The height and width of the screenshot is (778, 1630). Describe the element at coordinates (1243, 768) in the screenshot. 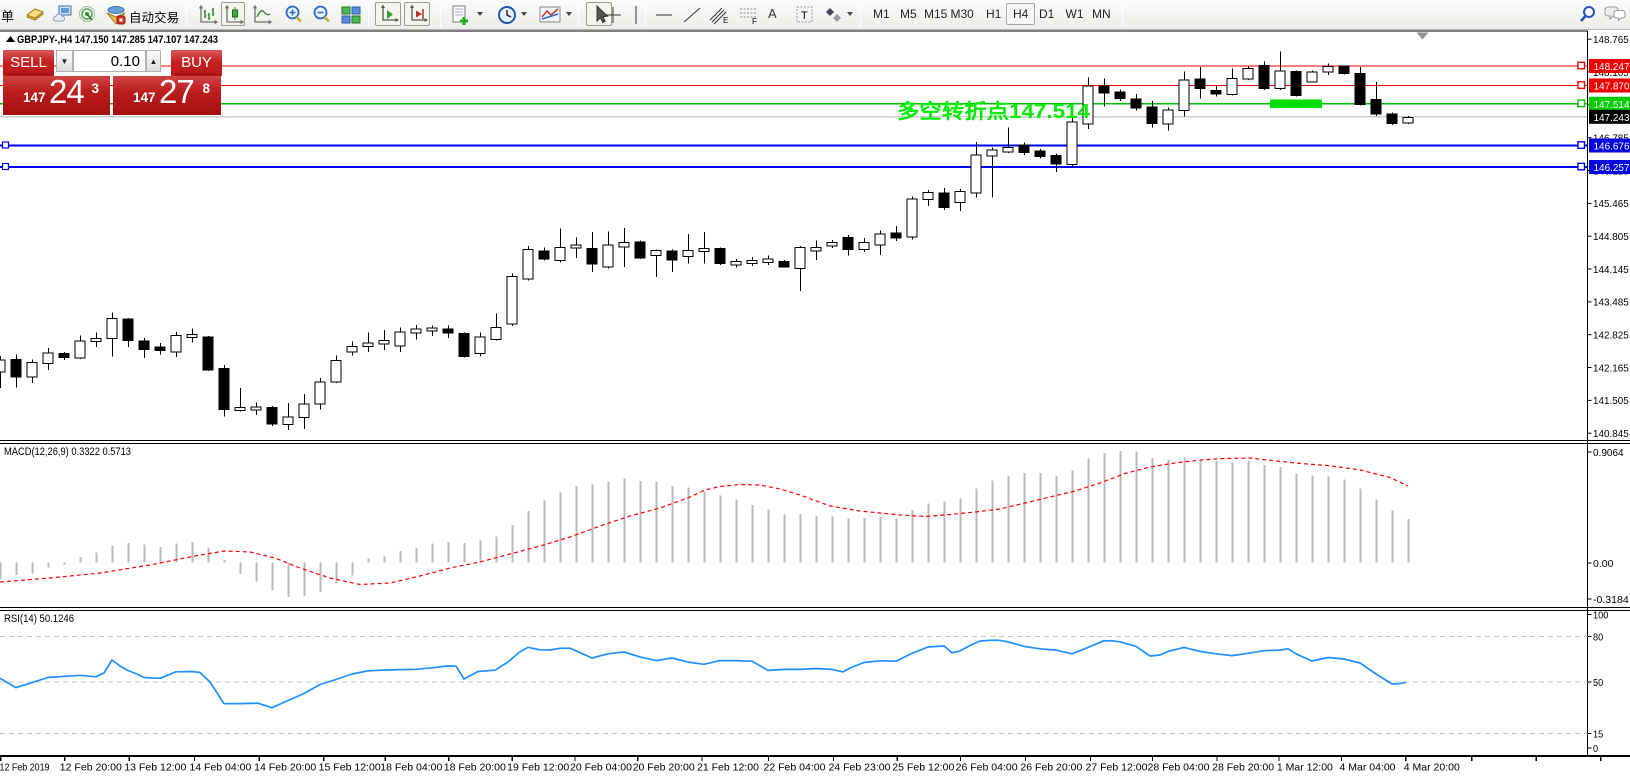

I see `svg-text: 28 Feb 20:00` at that location.